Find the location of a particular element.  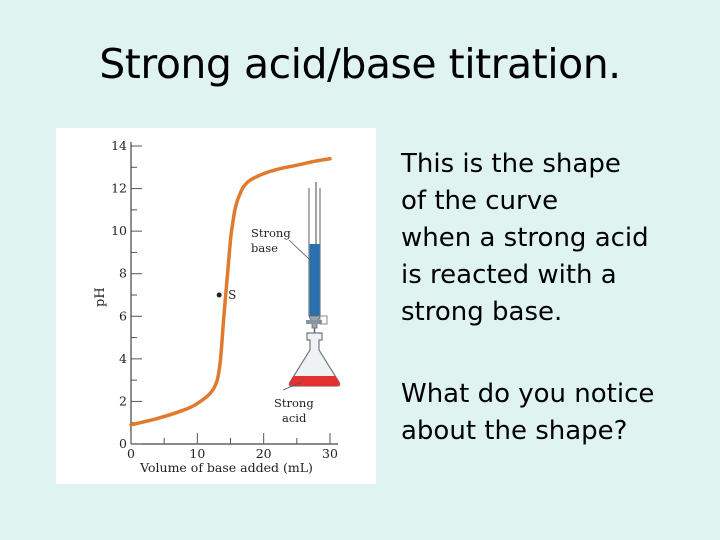

y-tick-label: 14 is located at coordinates (119, 145).